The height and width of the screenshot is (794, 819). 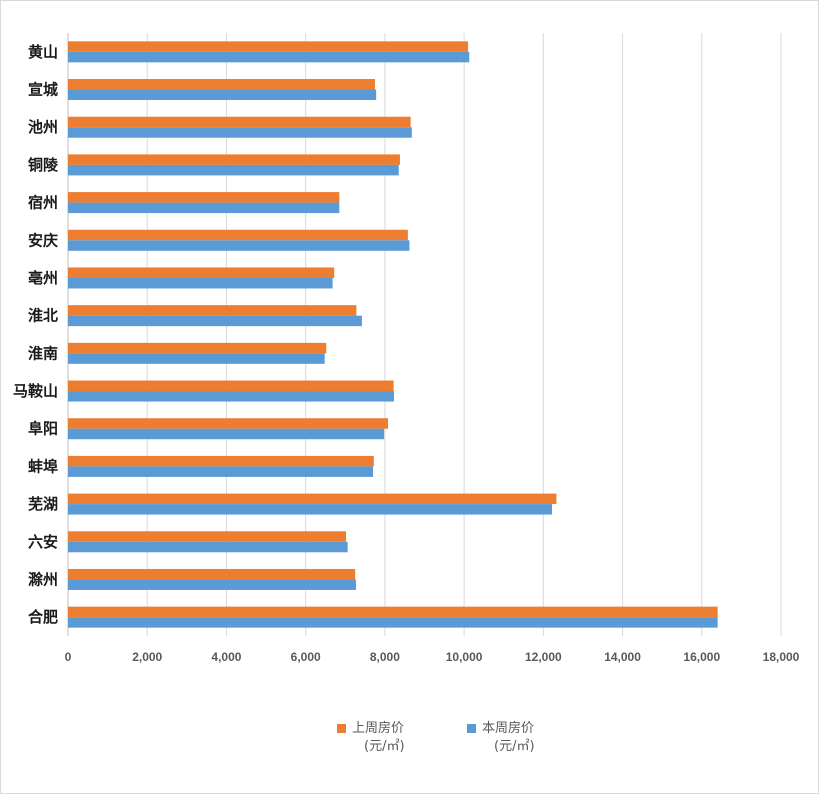 What do you see at coordinates (781, 657) in the screenshot?
I see `x-tick-label: 18,000` at bounding box center [781, 657].